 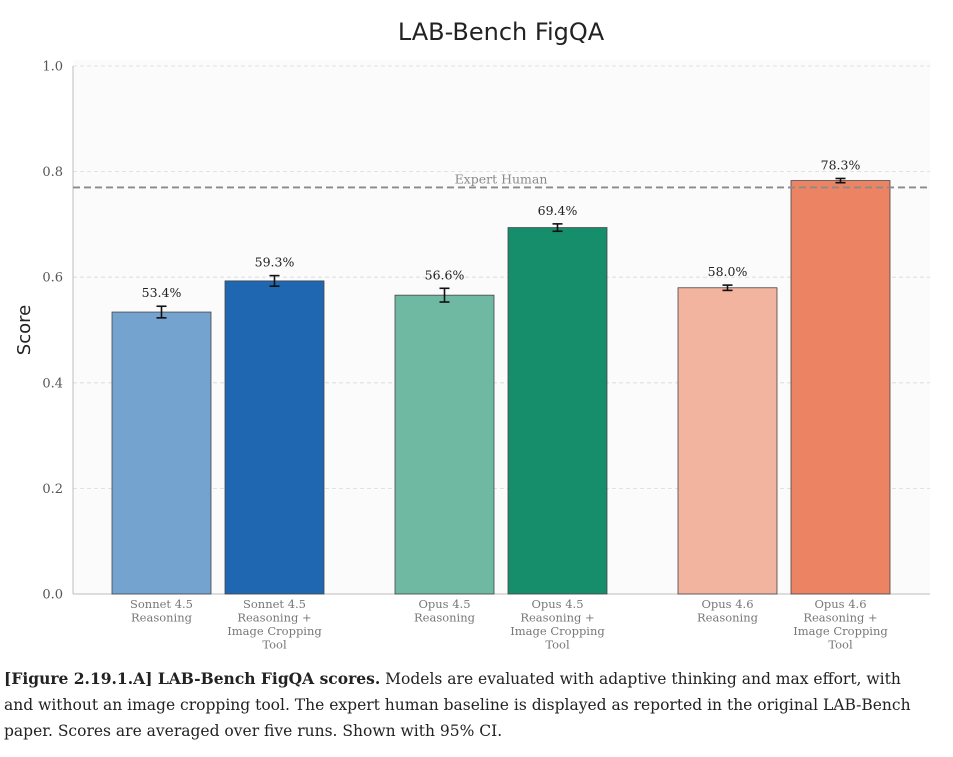 What do you see at coordinates (445, 274) in the screenshot?
I see `bar-value-label: 56.6%` at bounding box center [445, 274].